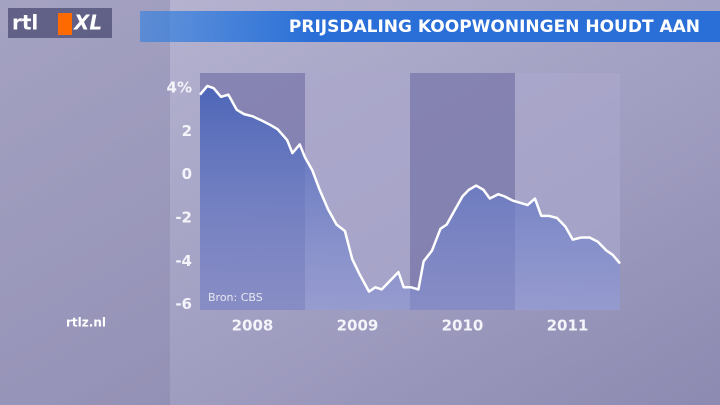 The width and height of the screenshot is (720, 405). Describe the element at coordinates (358, 326) in the screenshot. I see `x-tick-label: 2009` at that location.